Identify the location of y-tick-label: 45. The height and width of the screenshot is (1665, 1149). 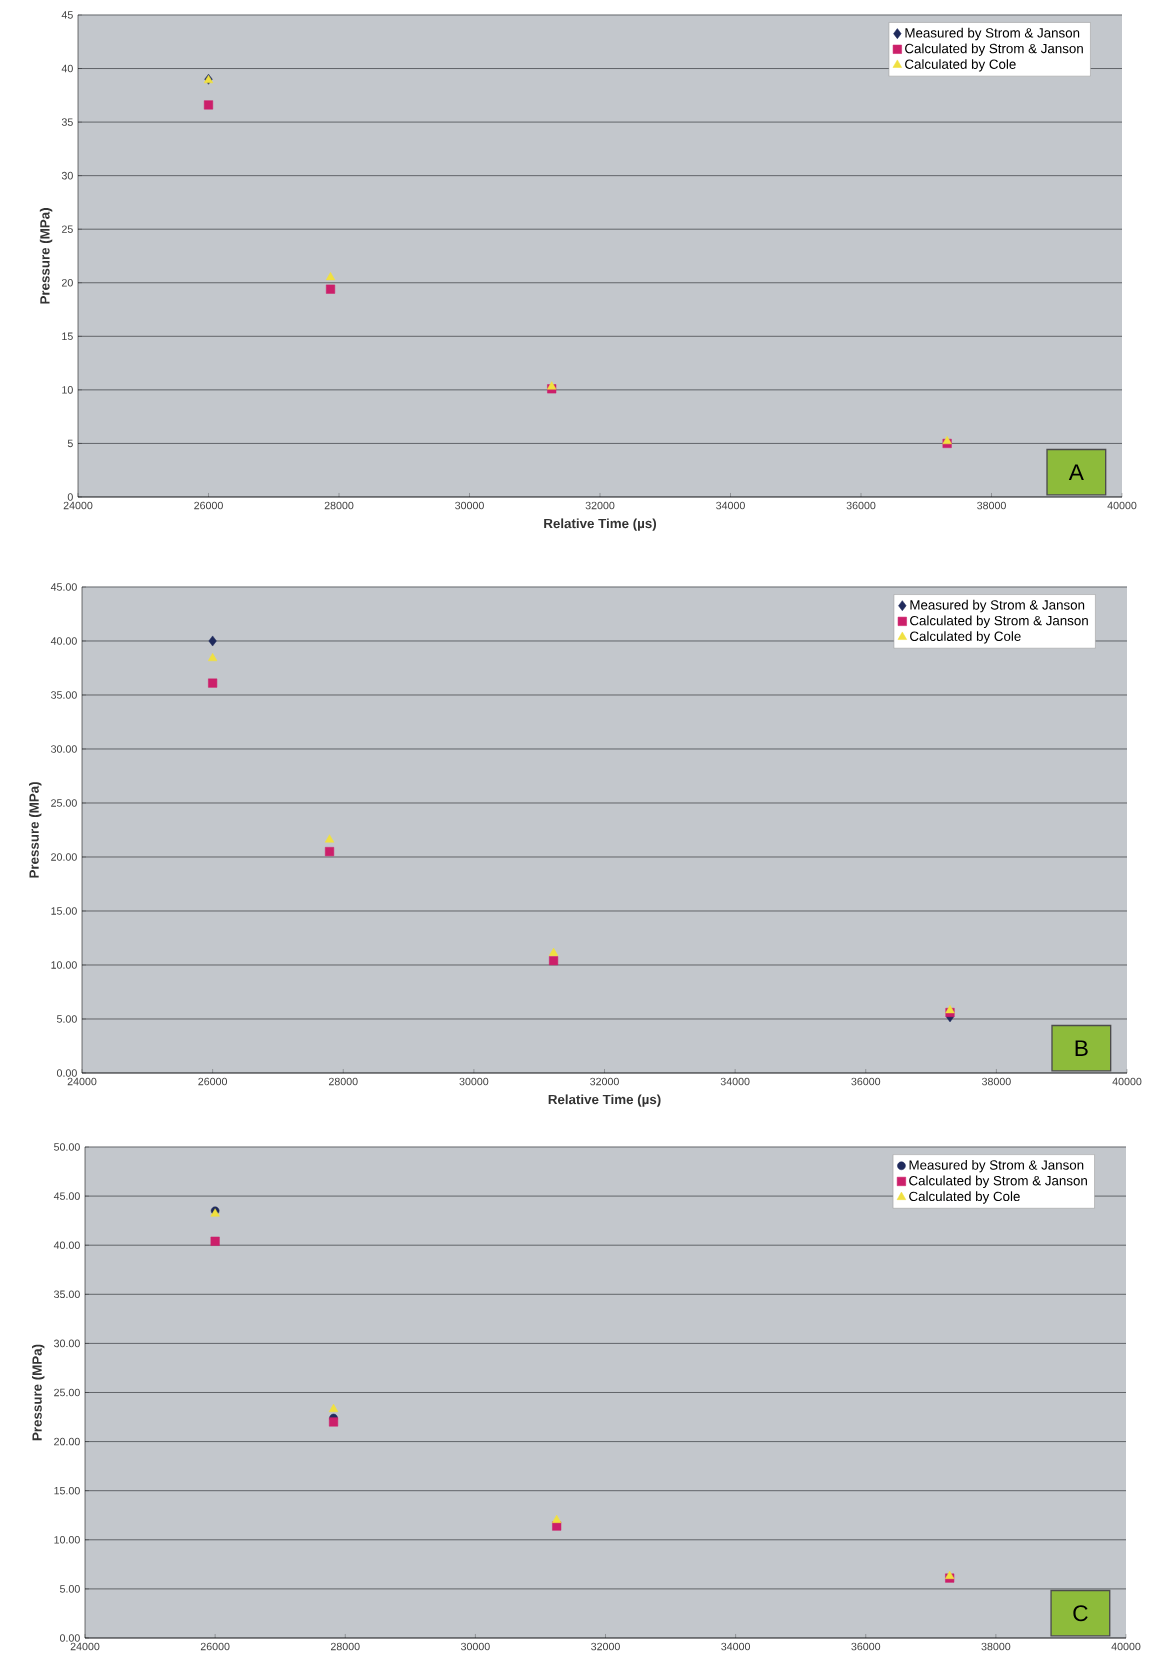
(67, 15).